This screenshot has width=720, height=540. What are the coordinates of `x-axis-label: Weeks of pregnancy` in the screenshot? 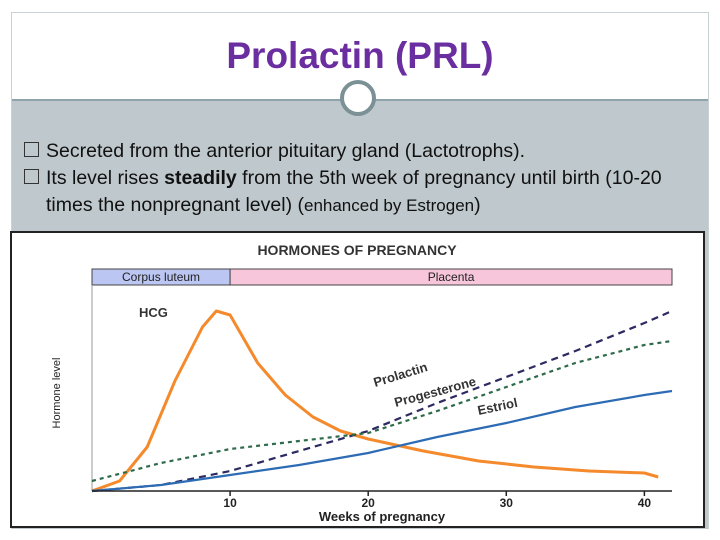 It's located at (382, 516).